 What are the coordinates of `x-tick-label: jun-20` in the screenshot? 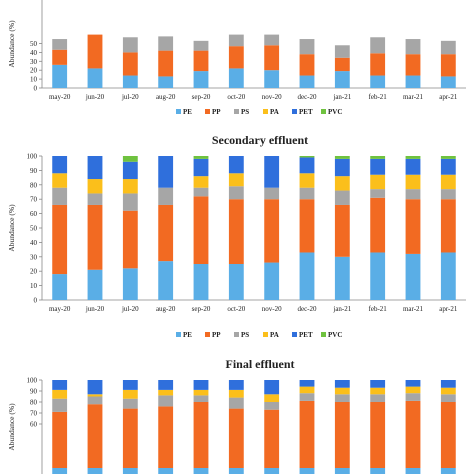 It's located at (95, 97).